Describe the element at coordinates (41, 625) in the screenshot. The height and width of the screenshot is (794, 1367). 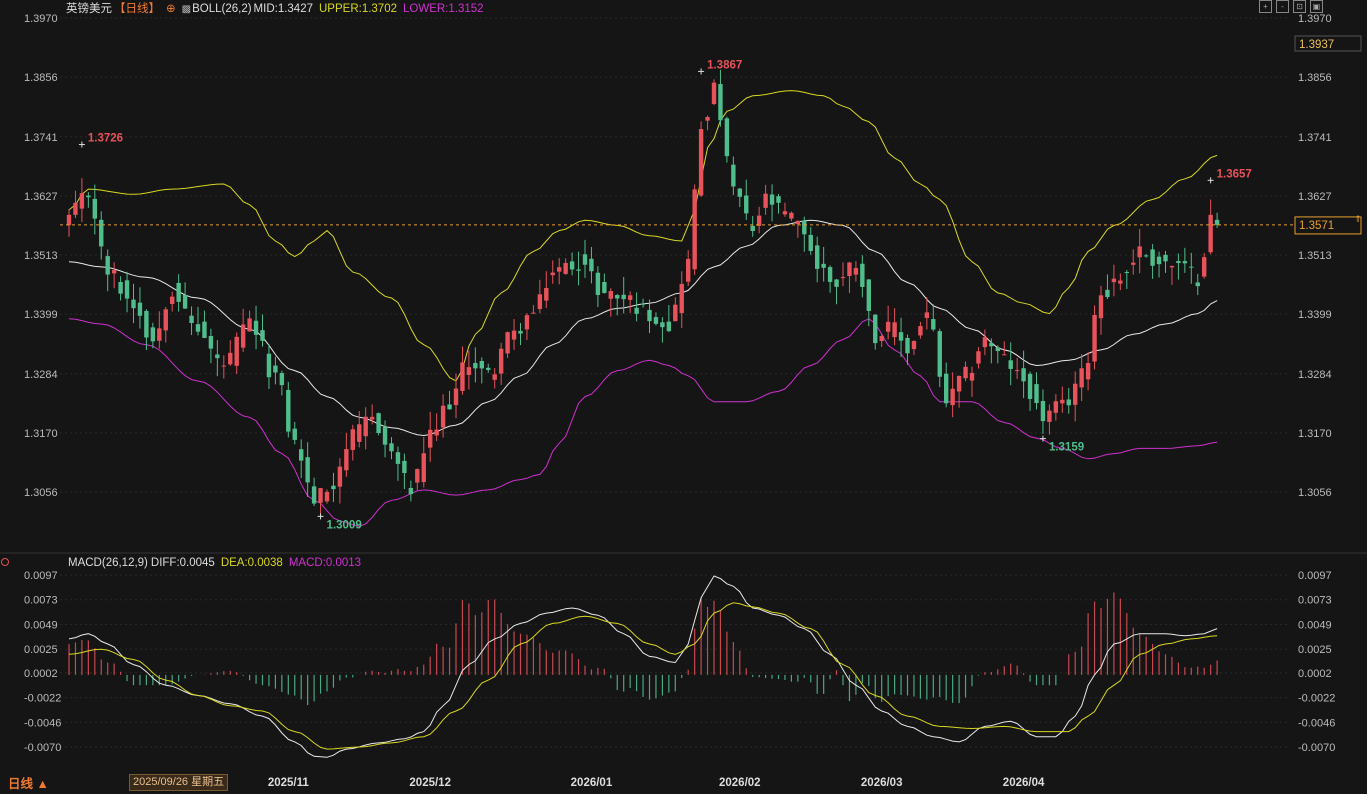
I see `macd-tick-label: 0.0049` at that location.